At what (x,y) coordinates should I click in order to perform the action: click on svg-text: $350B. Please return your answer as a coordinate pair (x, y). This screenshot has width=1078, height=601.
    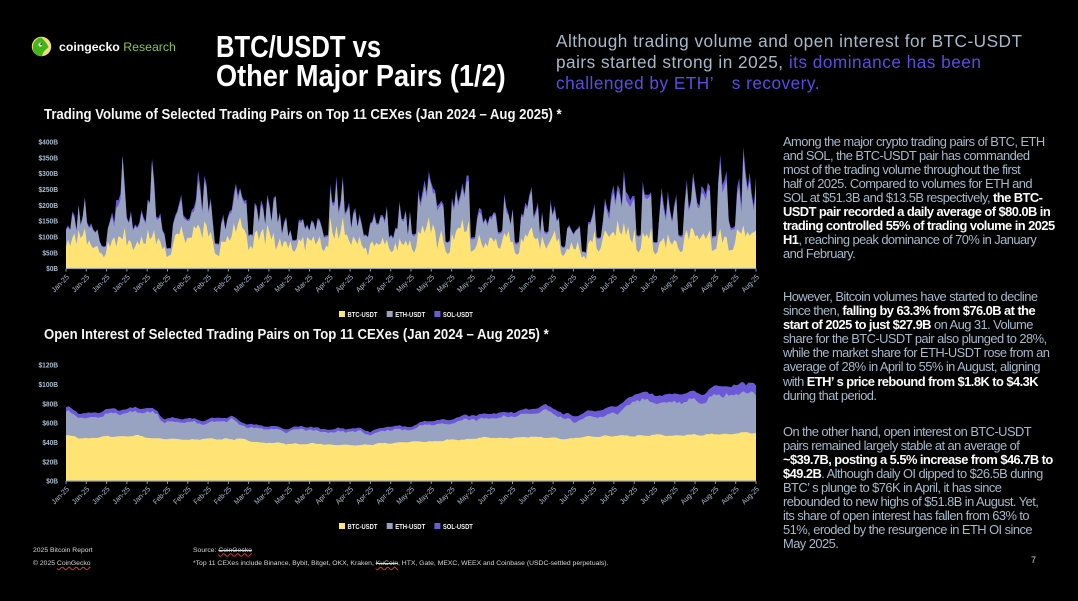
    Looking at the image, I should click on (49, 157).